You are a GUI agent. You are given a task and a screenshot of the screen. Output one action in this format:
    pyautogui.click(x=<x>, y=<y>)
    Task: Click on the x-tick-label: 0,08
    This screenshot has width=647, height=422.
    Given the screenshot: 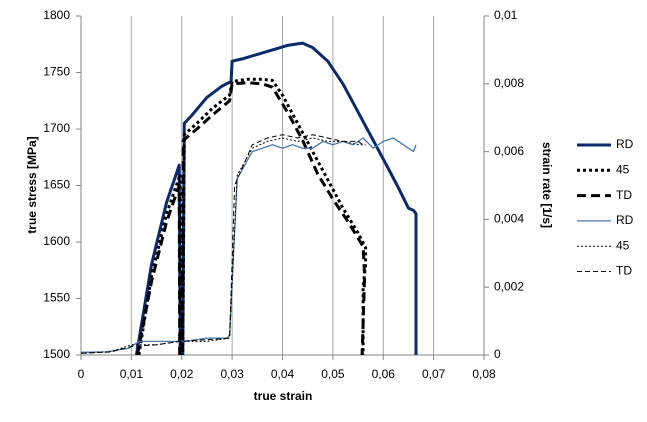 What is the action you would take?
    pyautogui.click(x=484, y=374)
    